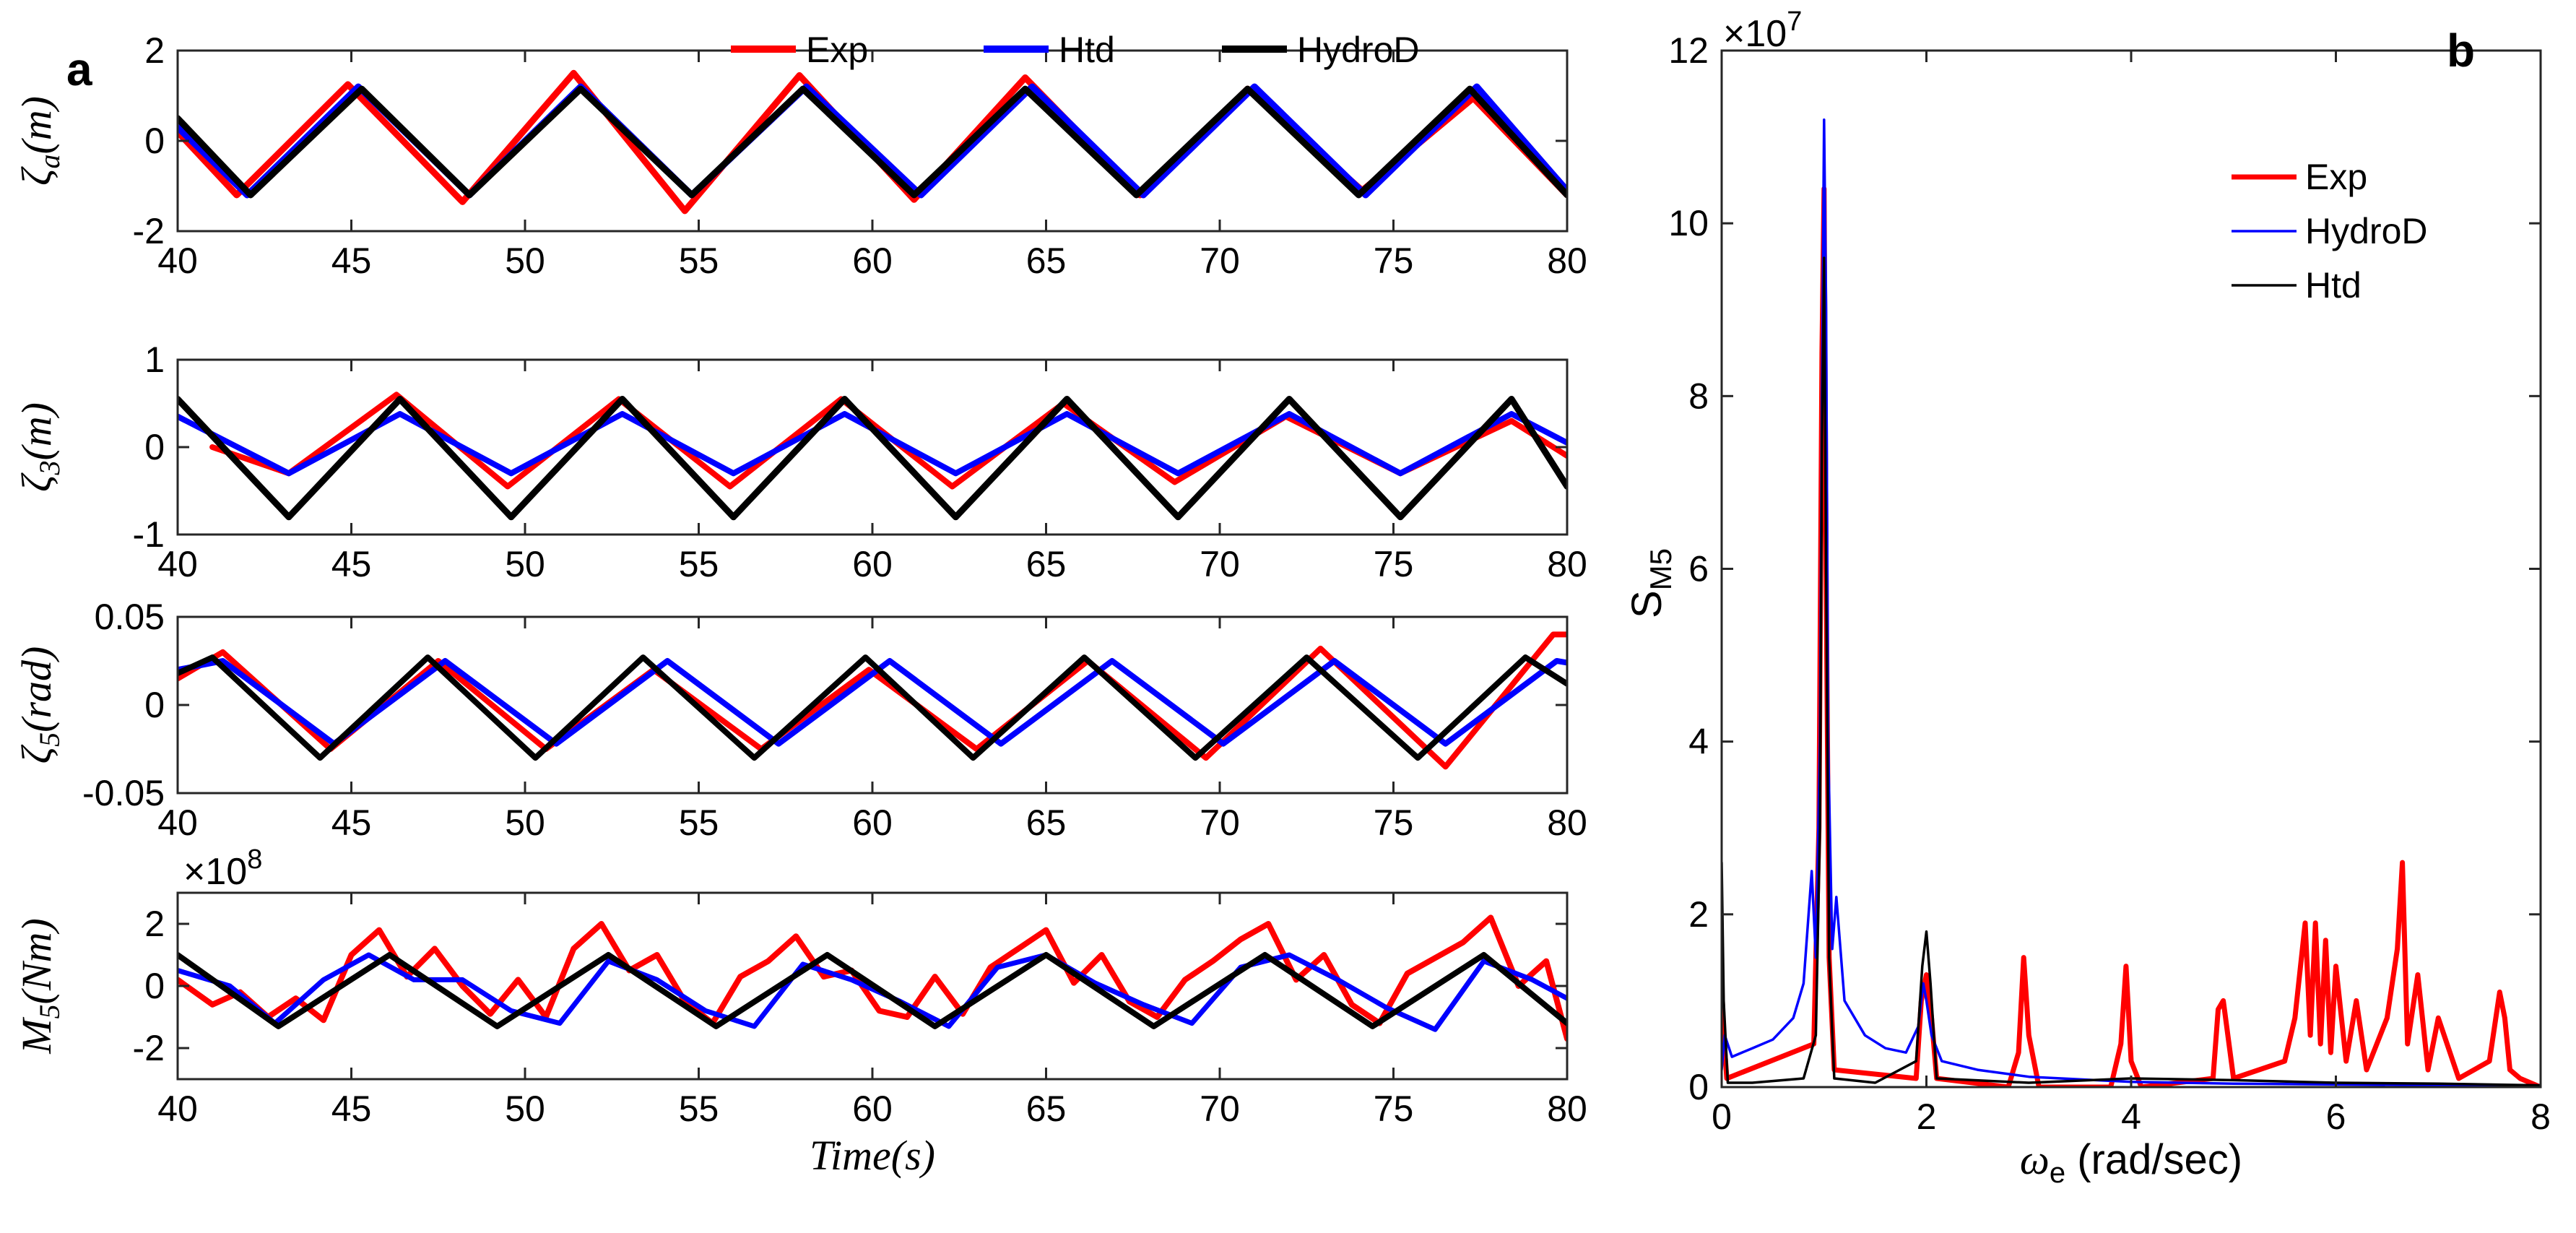 The width and height of the screenshot is (2576, 1233). Describe the element at coordinates (351, 822) in the screenshot. I see `x-tick-label-a3: 45` at that location.